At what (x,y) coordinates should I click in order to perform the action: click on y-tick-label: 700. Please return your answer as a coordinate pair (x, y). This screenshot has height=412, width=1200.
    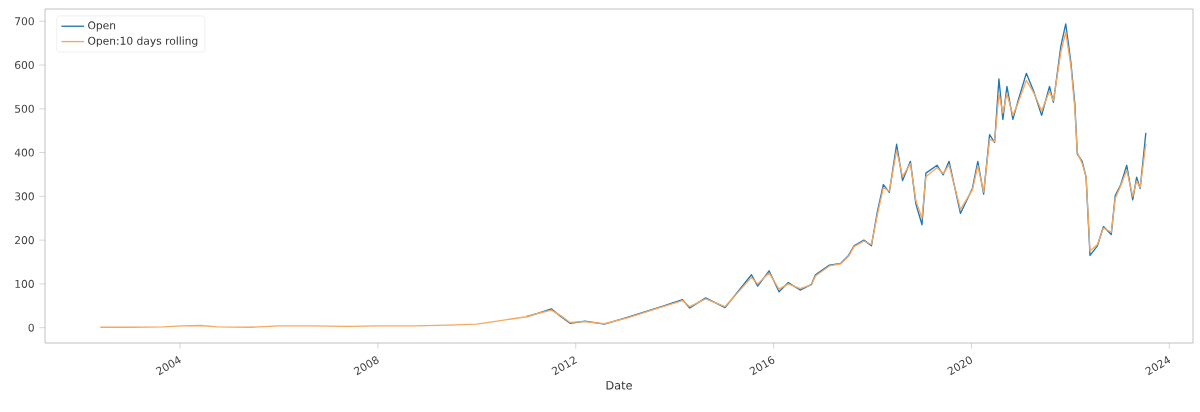
    Looking at the image, I should click on (24, 21).